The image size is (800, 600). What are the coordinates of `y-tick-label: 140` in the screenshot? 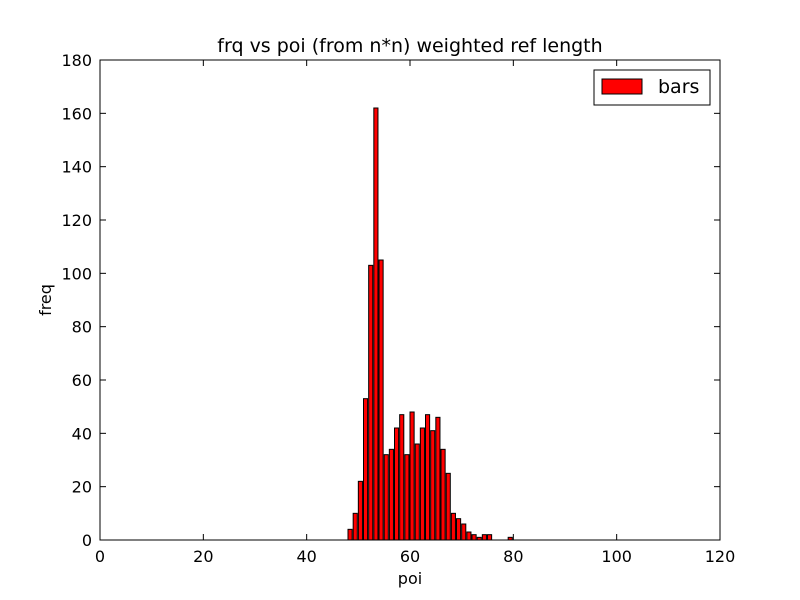 It's located at (76, 167).